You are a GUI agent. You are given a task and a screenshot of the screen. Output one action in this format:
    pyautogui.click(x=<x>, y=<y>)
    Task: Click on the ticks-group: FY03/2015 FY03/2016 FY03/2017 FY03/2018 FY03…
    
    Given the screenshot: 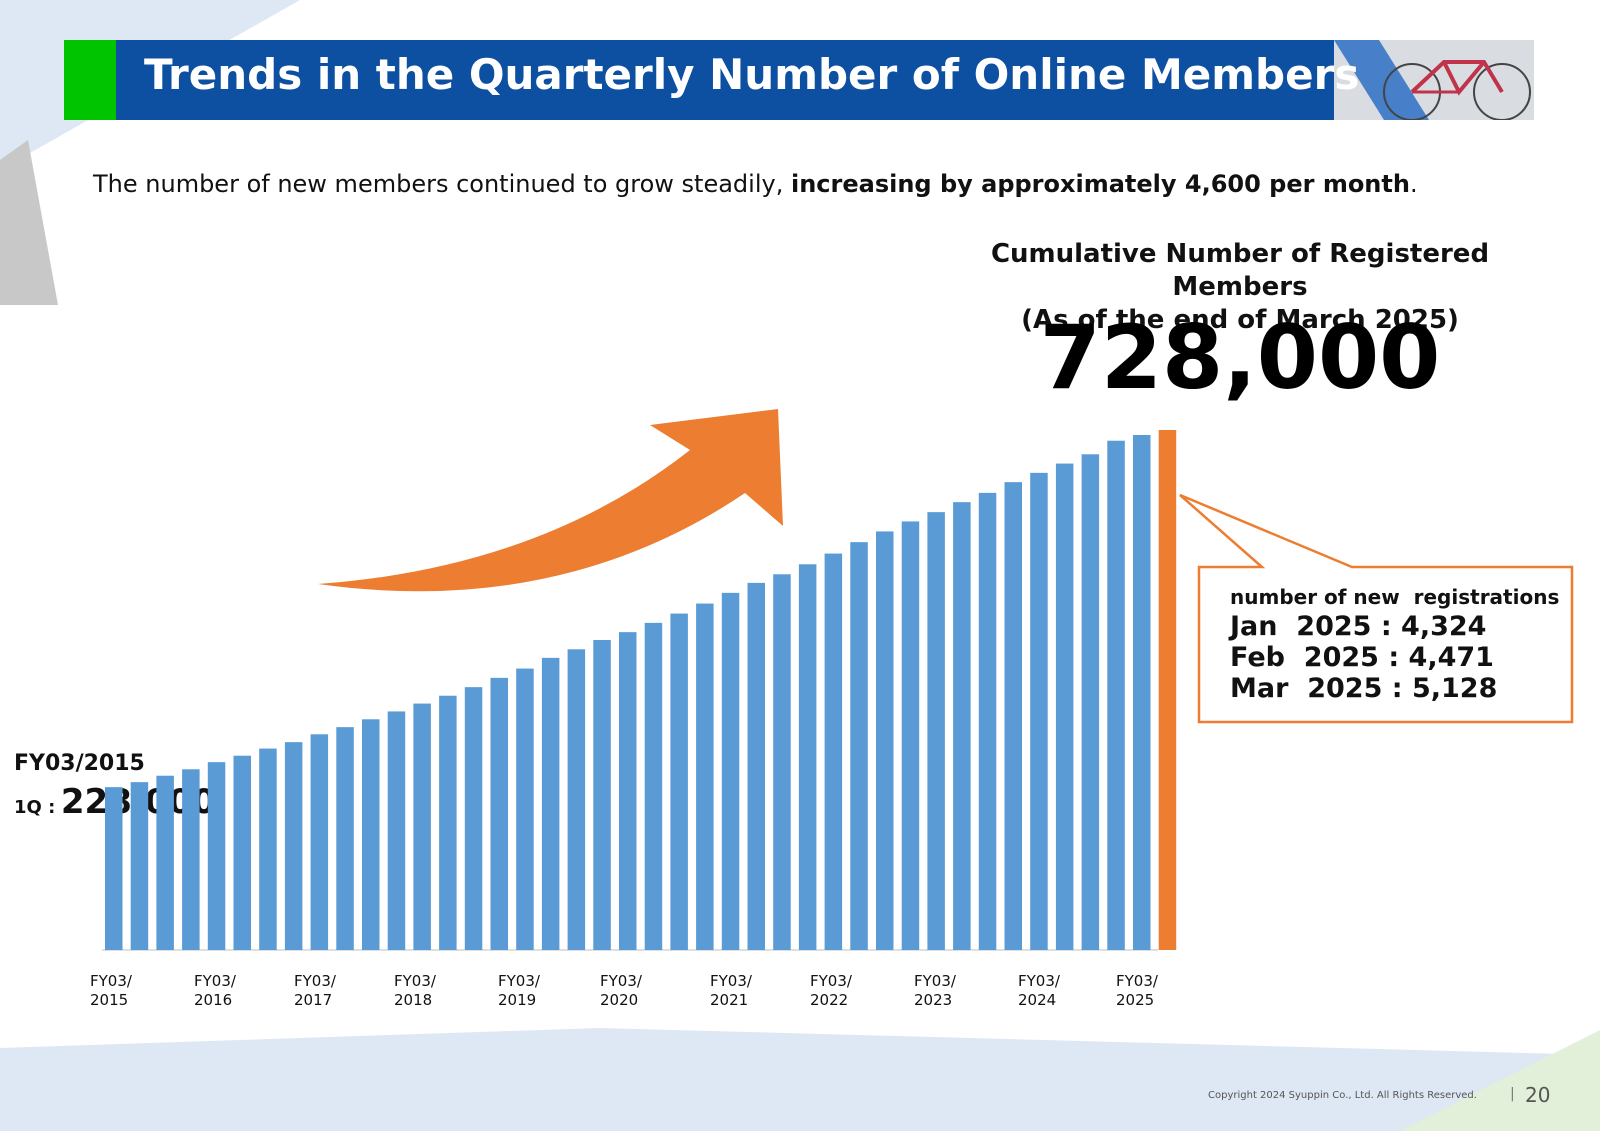 What is the action you would take?
    pyautogui.click(x=624, y=990)
    